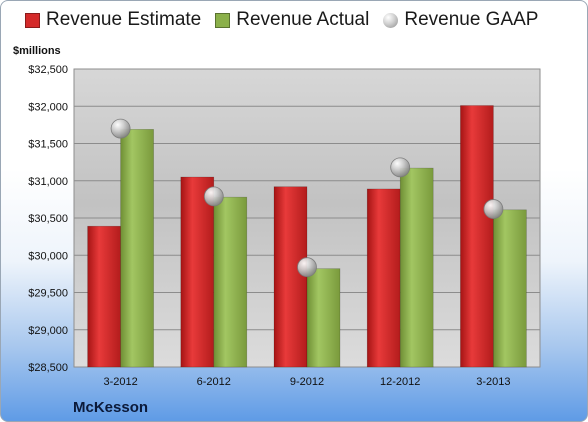  I want to click on legend-item-gaap: Revenue GAAP, so click(460, 20).